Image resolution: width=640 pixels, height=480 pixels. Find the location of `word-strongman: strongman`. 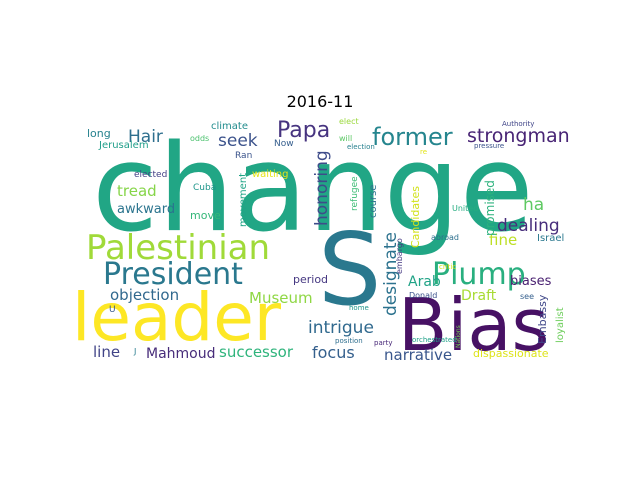

word-strongman: strongman is located at coordinates (518, 136).